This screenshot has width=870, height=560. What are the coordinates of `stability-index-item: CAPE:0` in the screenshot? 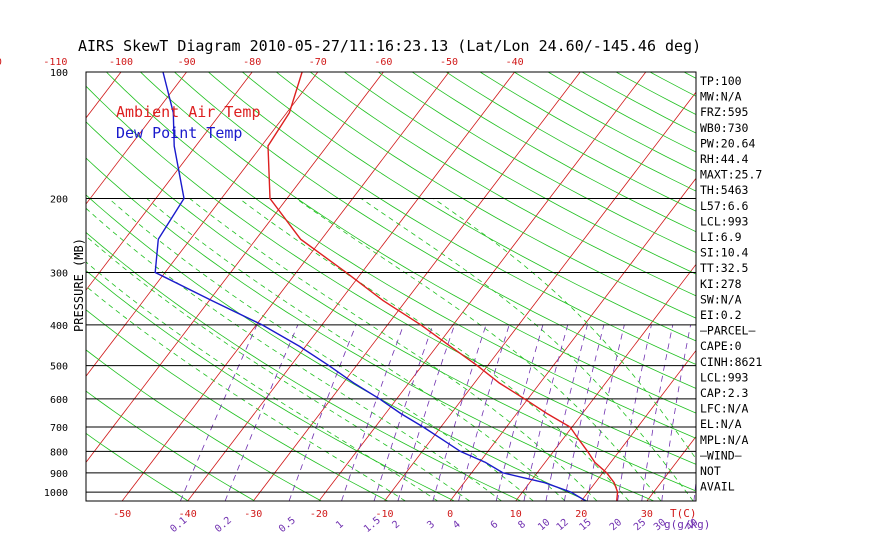 It's located at (721, 346).